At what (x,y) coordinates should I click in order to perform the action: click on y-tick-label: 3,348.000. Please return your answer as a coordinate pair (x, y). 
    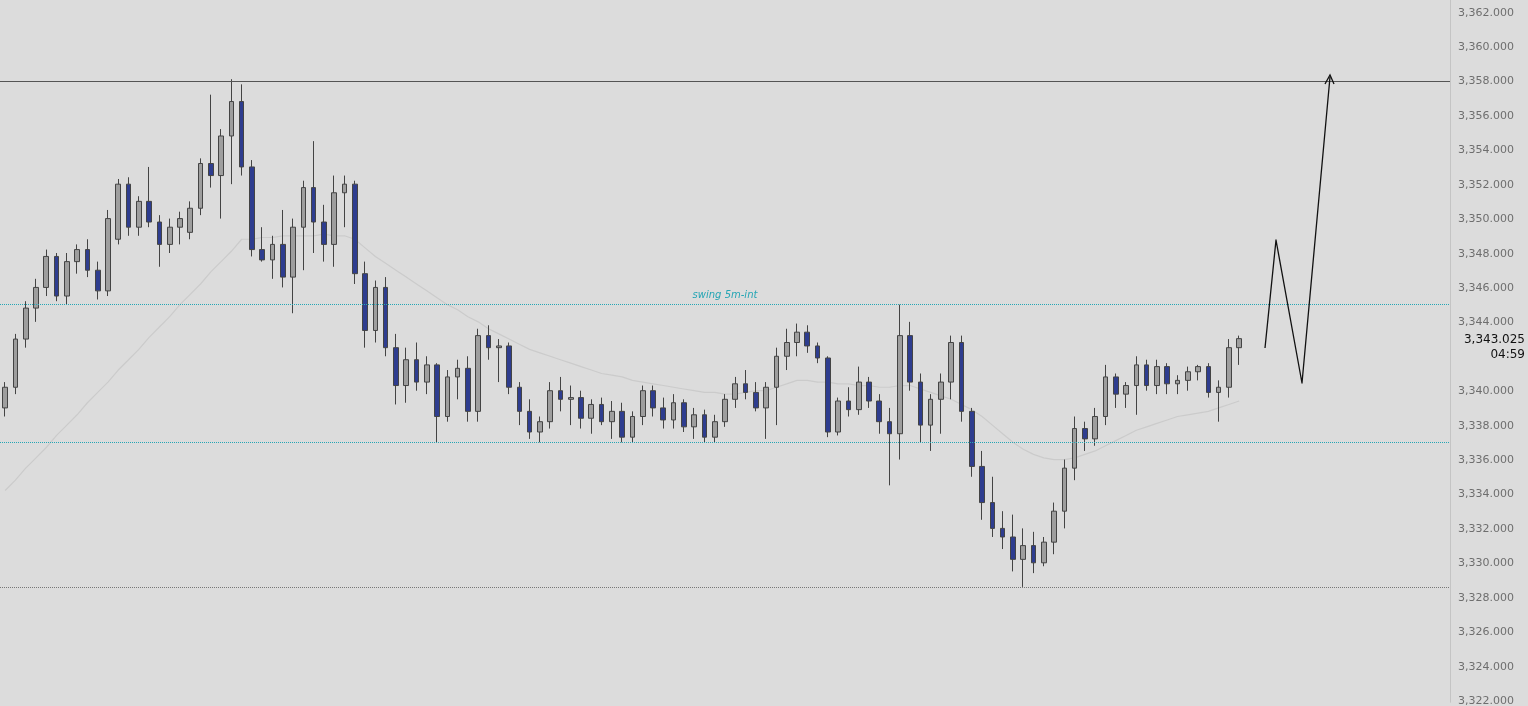
    Looking at the image, I should click on (1486, 253).